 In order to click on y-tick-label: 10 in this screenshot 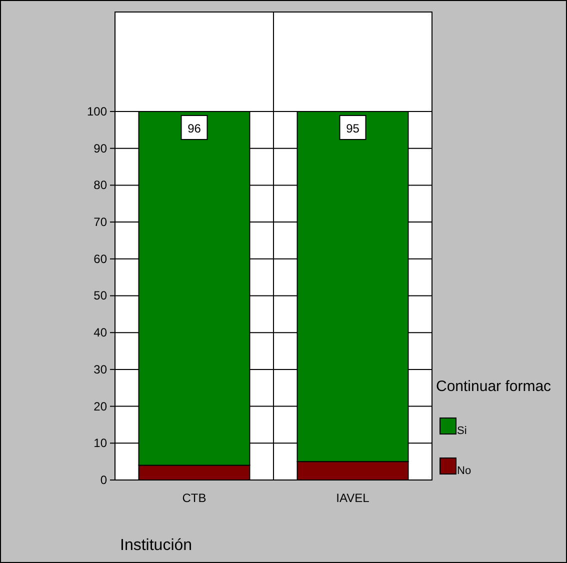, I will do `click(101, 443)`.